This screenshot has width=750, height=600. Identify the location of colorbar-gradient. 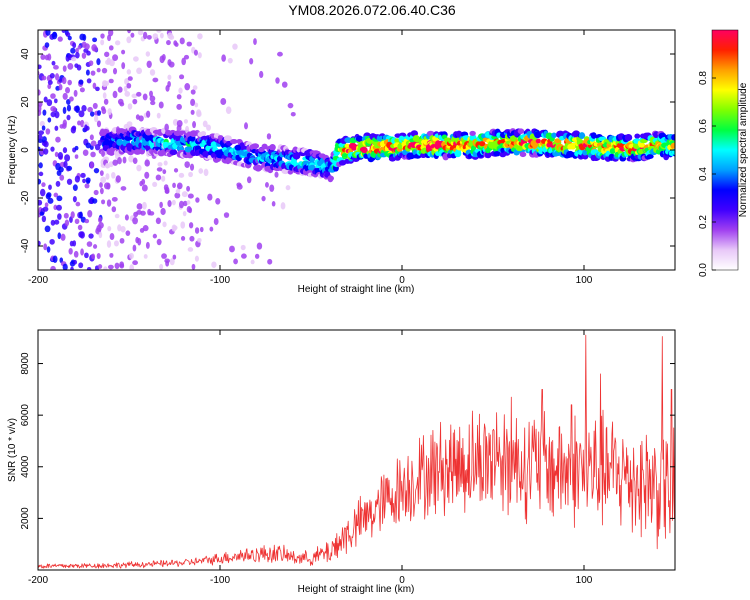
(725, 150).